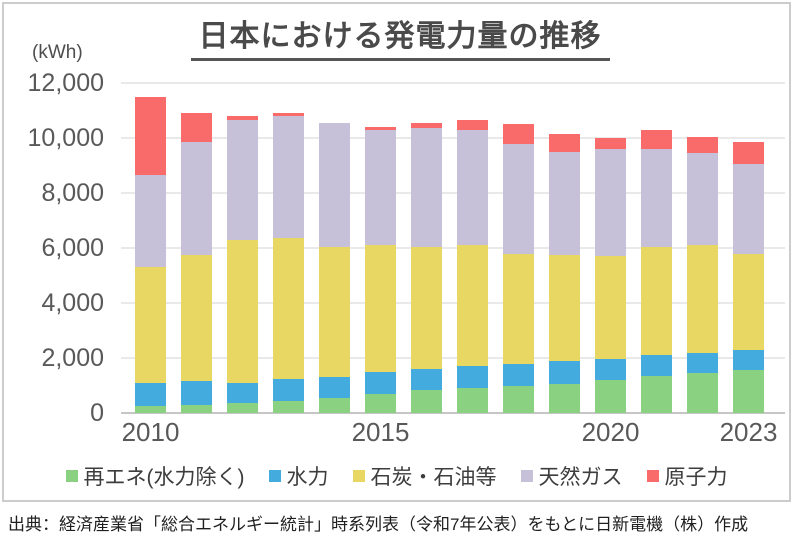 This screenshot has height=546, width=800. I want to click on legend-label: 再エネ(水力除く), so click(164, 477).